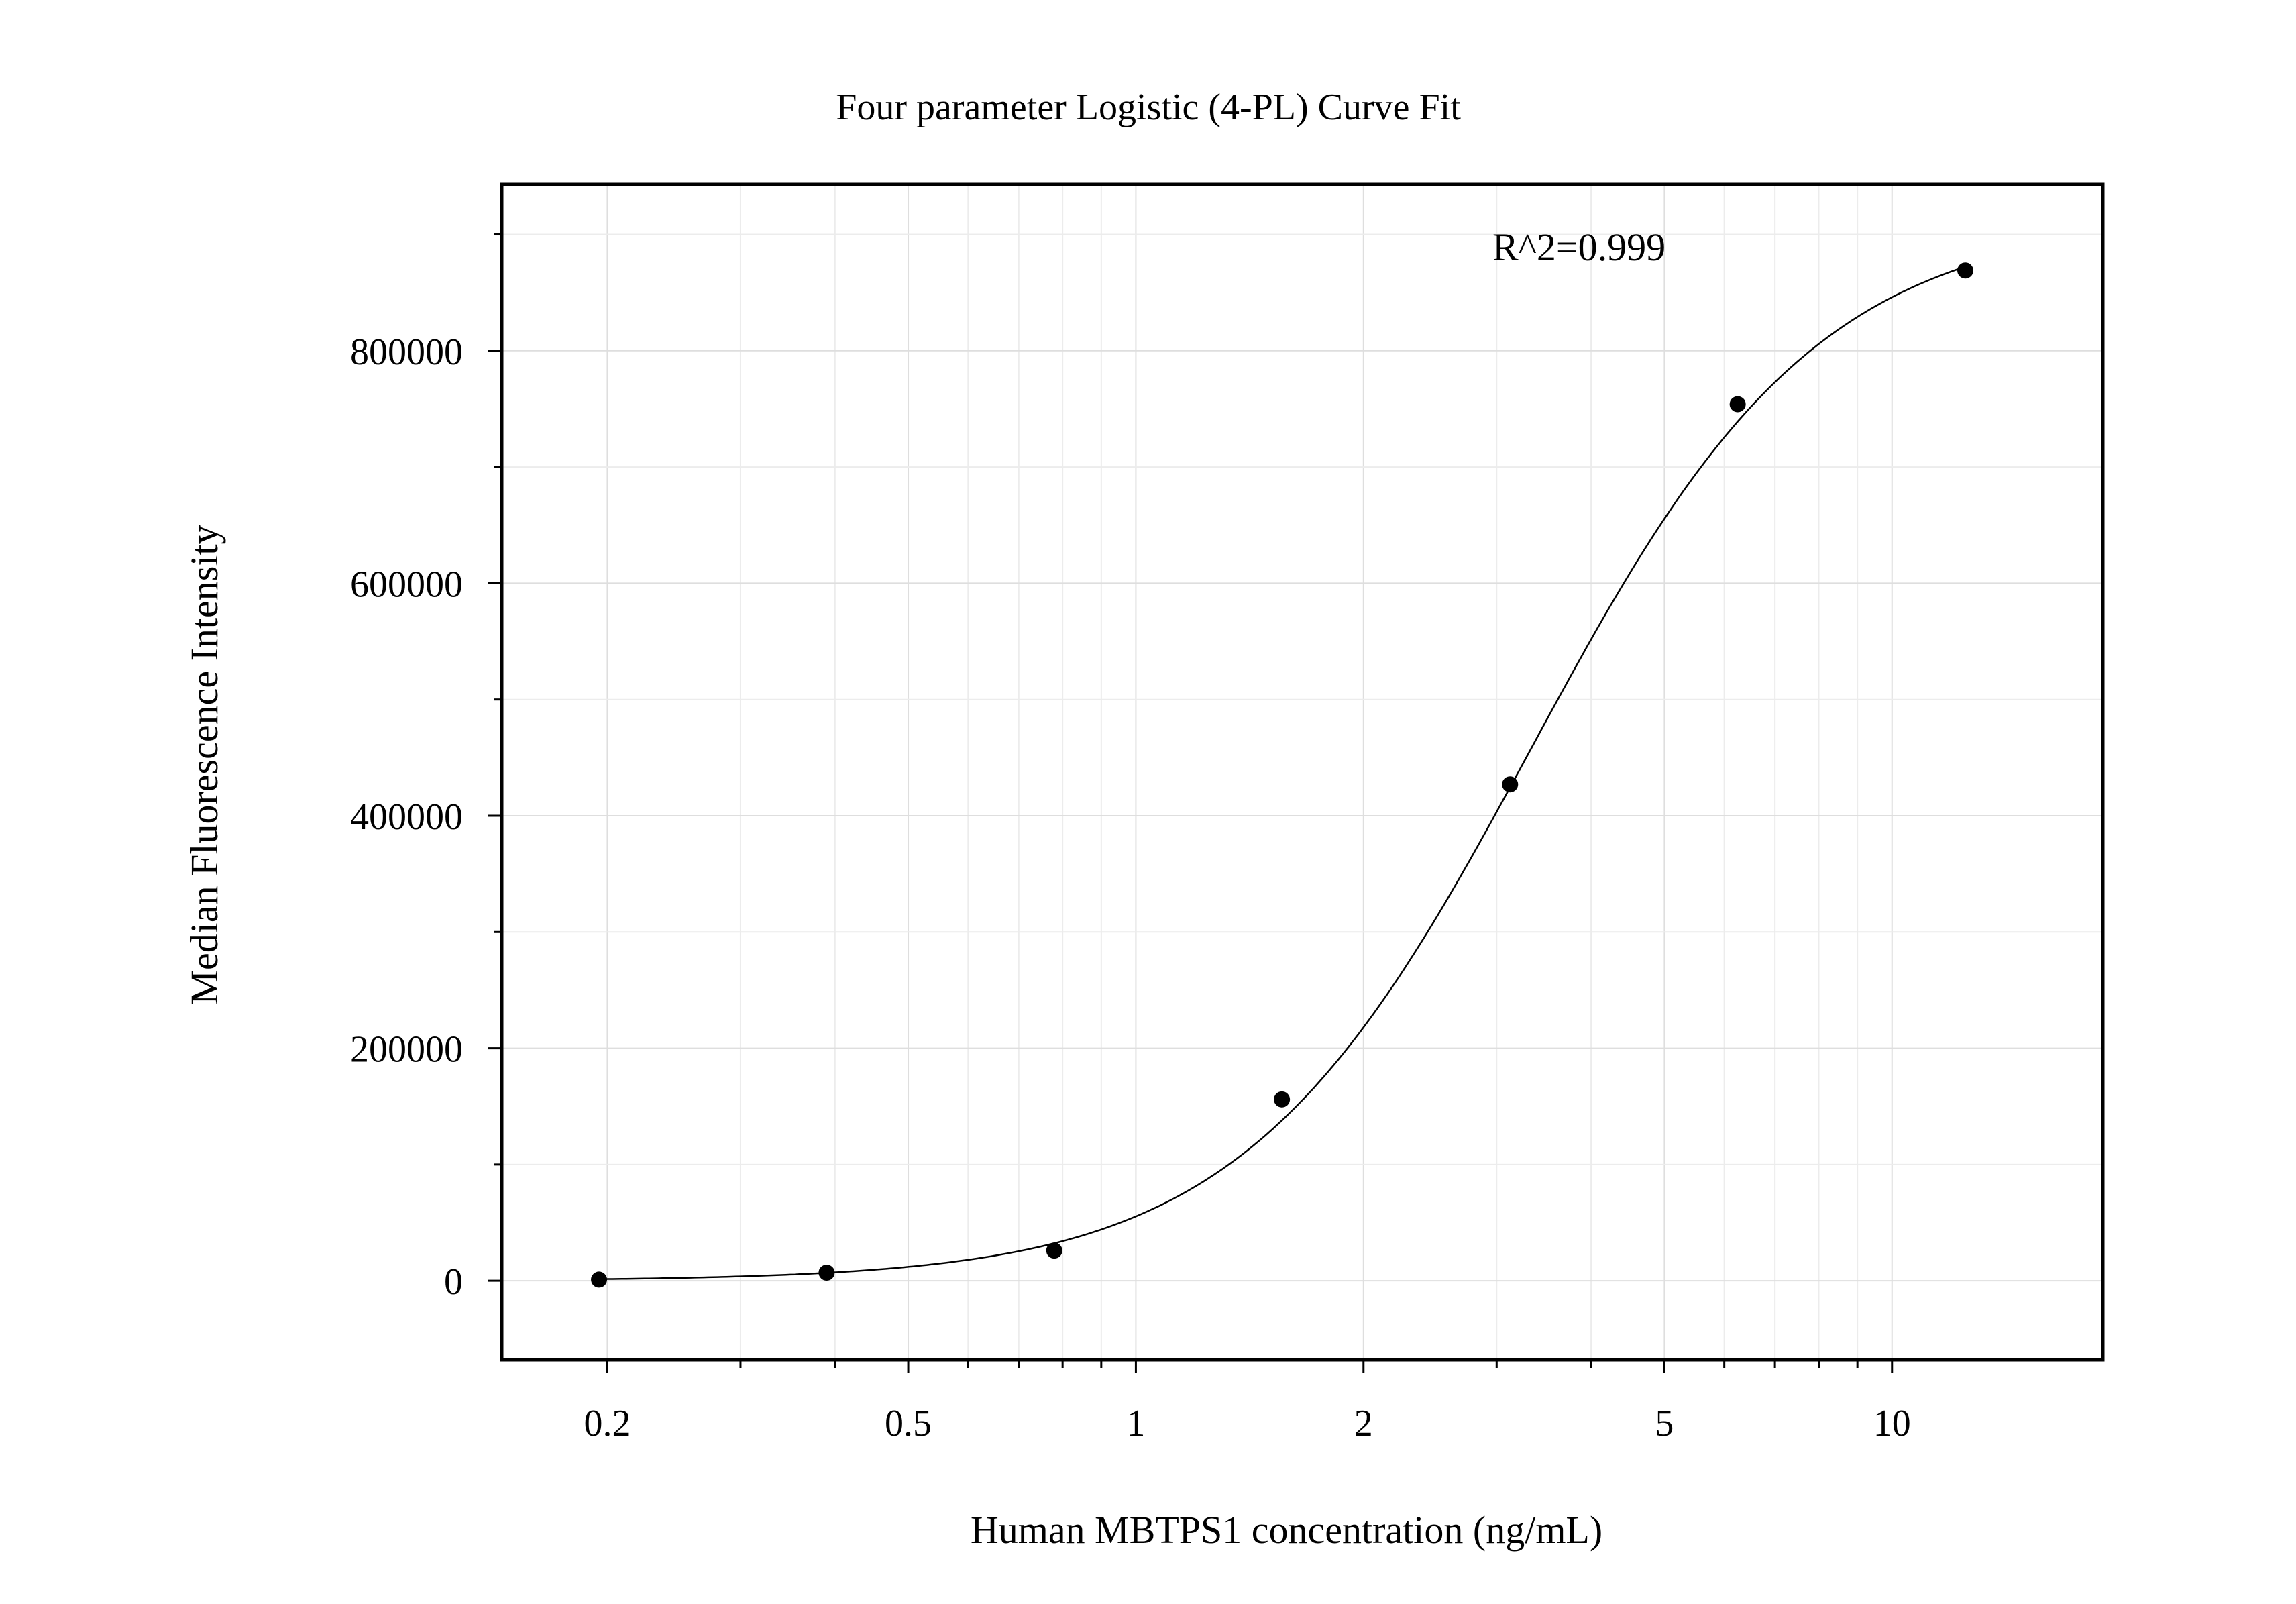  Describe the element at coordinates (204, 764) in the screenshot. I see `y-axis-title: Median Fluorescence Intensity` at that location.